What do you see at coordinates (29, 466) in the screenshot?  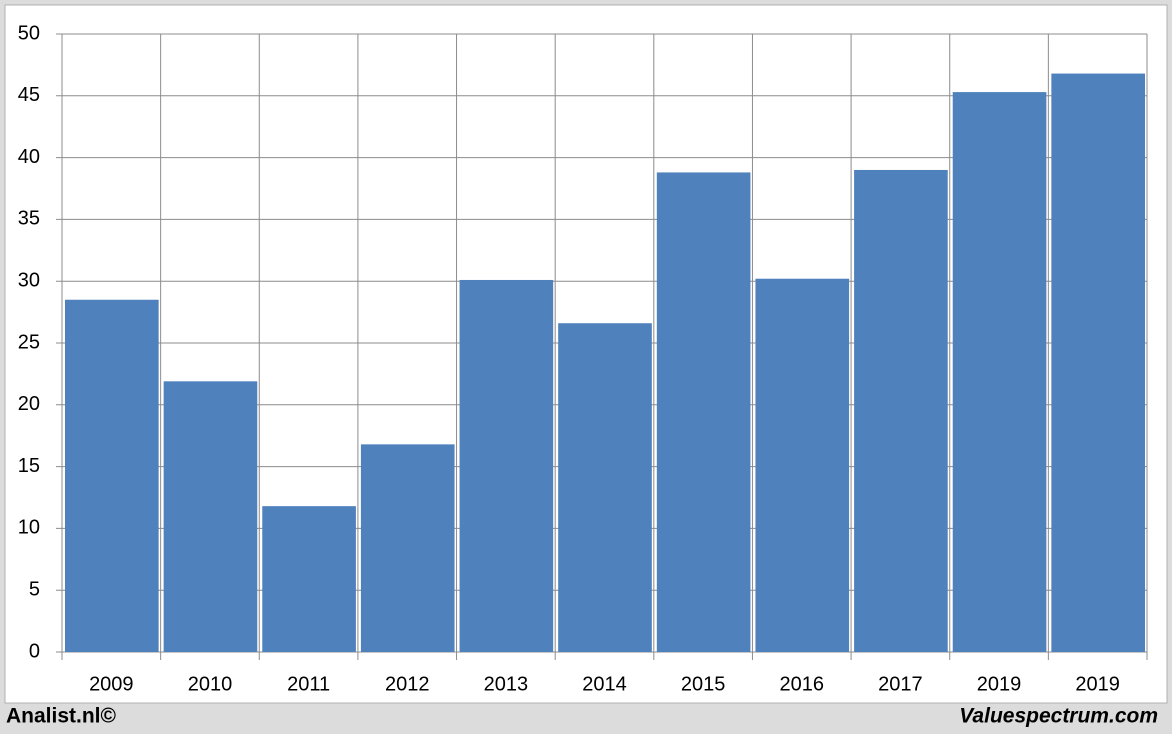 I see `y-tick-label: 15` at bounding box center [29, 466].